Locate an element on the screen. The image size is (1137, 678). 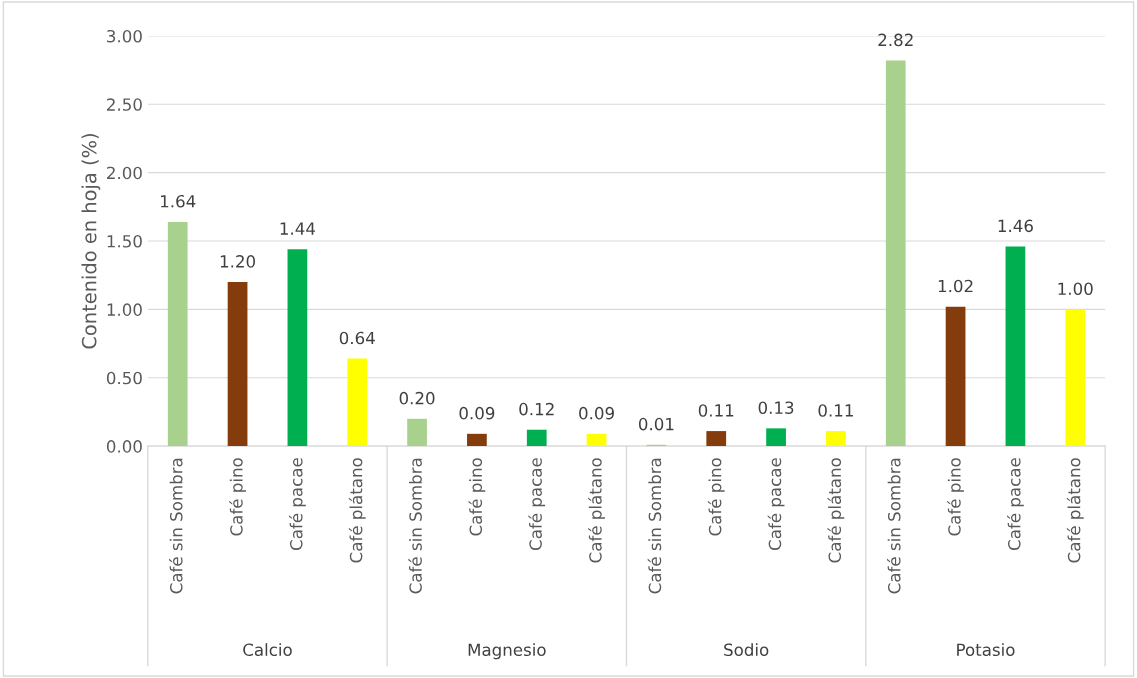
y-tick-label: 1.00 is located at coordinates (124, 309).